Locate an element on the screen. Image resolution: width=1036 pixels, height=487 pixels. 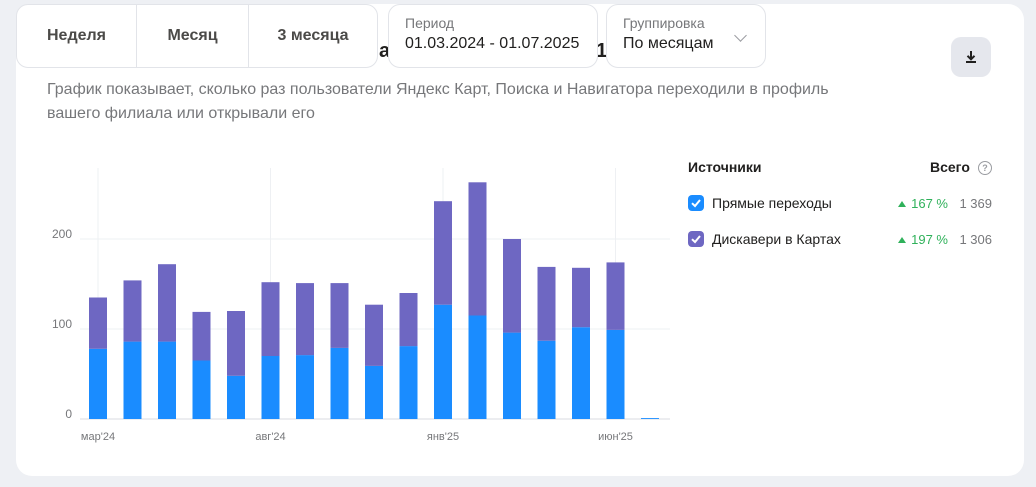
legend-item-discovery: Дискавери в Картах 197 % 1 306 is located at coordinates (841, 240).